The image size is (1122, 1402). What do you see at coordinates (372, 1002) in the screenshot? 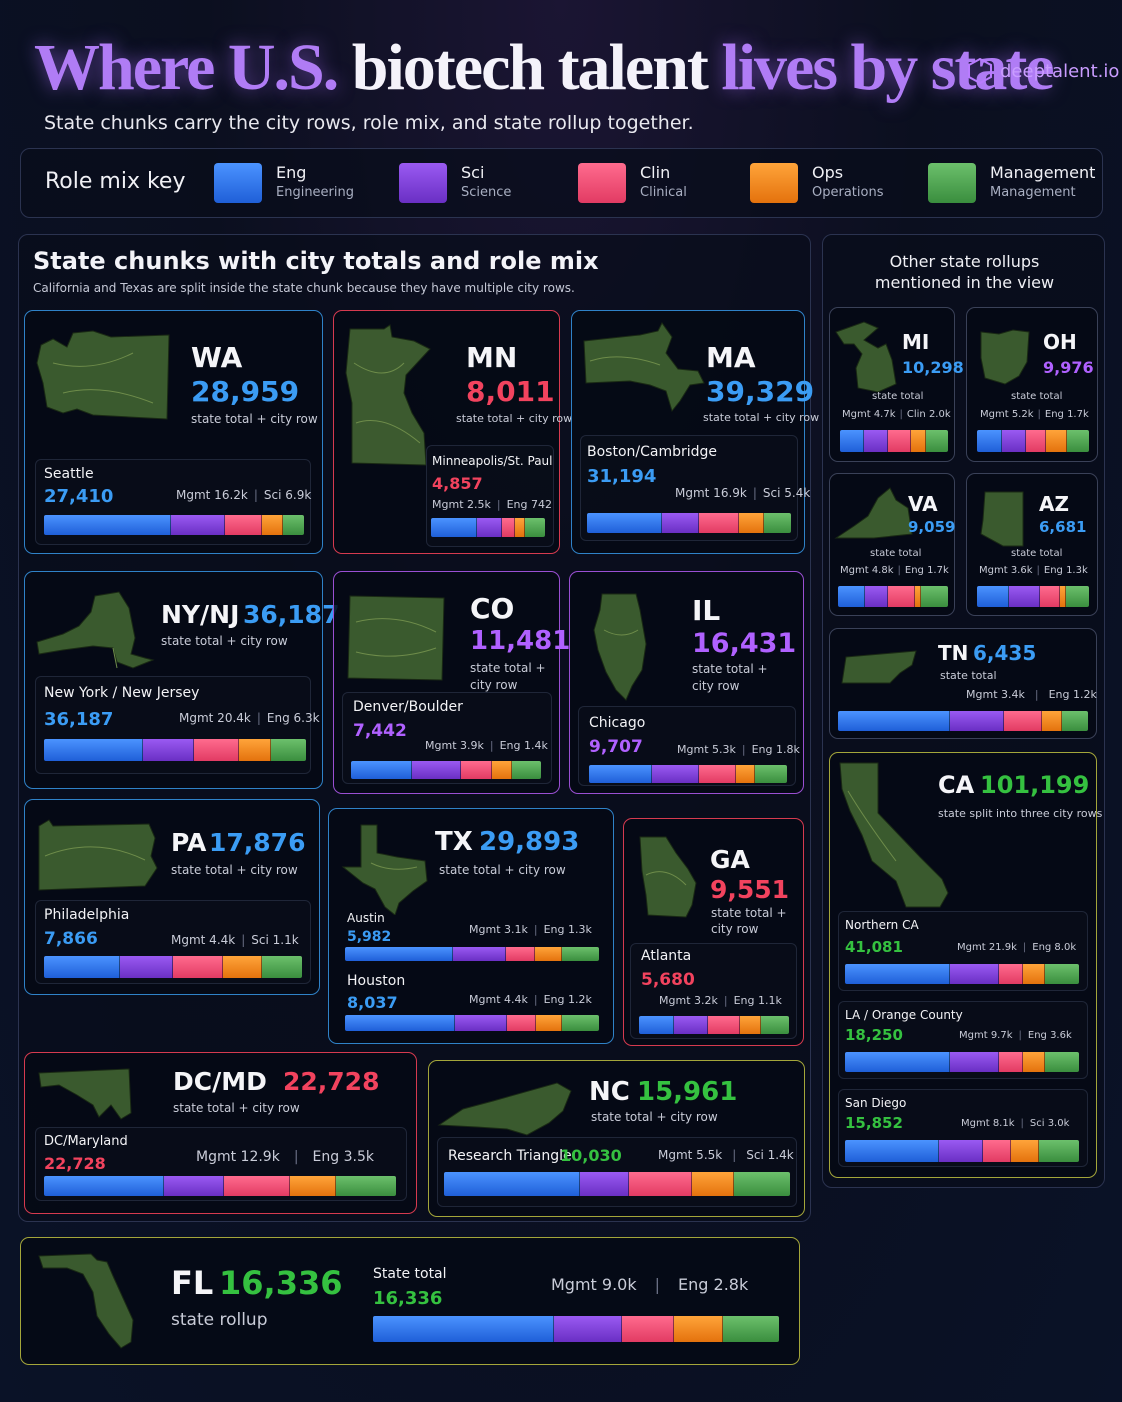
I see `city-total: 8,037` at bounding box center [372, 1002].